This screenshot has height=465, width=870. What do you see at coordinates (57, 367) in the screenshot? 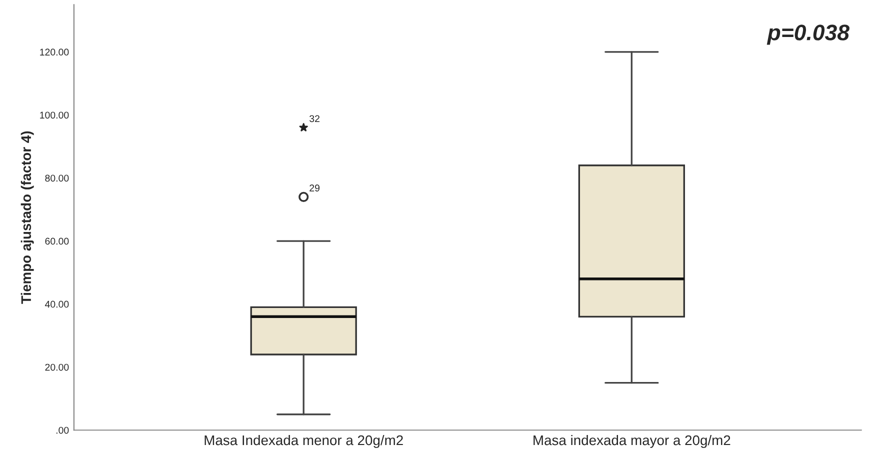
I see `y-tick-label: 20.00` at bounding box center [57, 367].